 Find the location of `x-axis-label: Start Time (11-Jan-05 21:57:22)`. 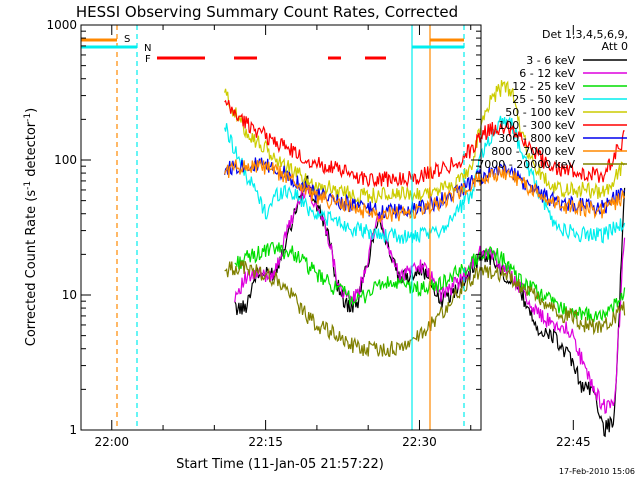

x-axis-label: Start Time (11-Jan-05 21:57:22) is located at coordinates (280, 464).